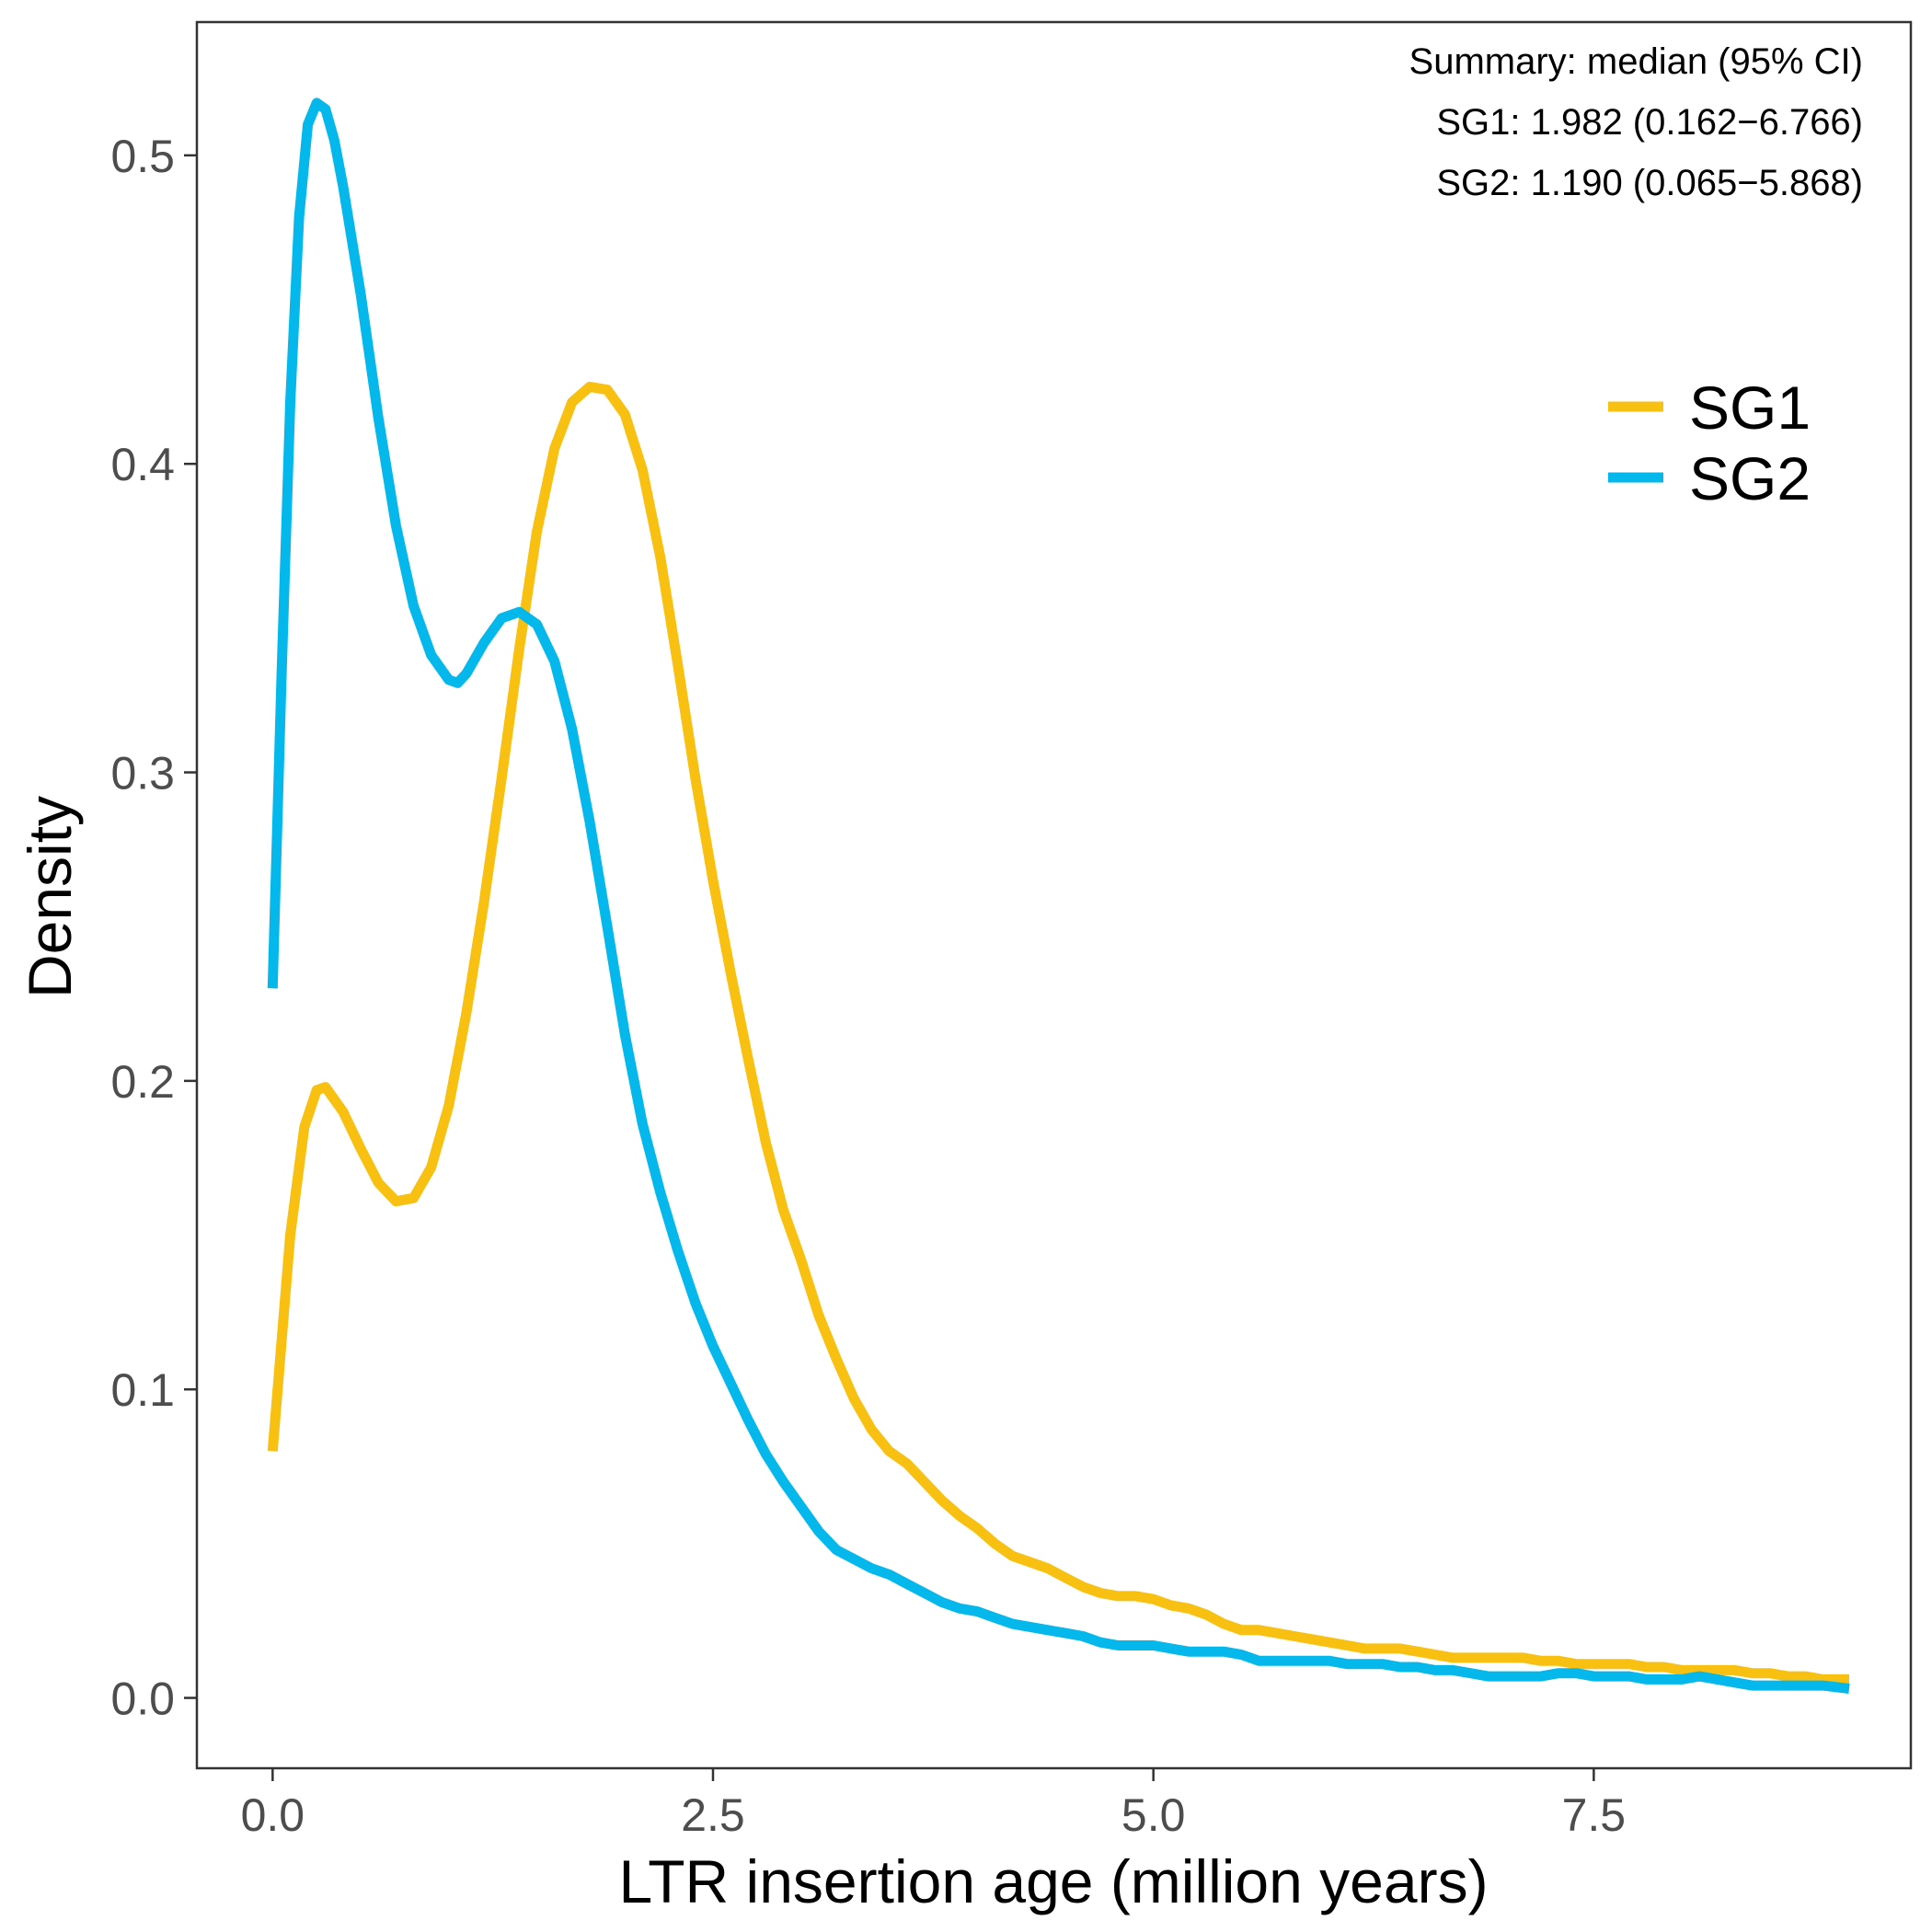 Image resolution: width=1932 pixels, height=1932 pixels. What do you see at coordinates (1053, 1881) in the screenshot?
I see `x-axis-title: LTR insertion age (million years)` at bounding box center [1053, 1881].